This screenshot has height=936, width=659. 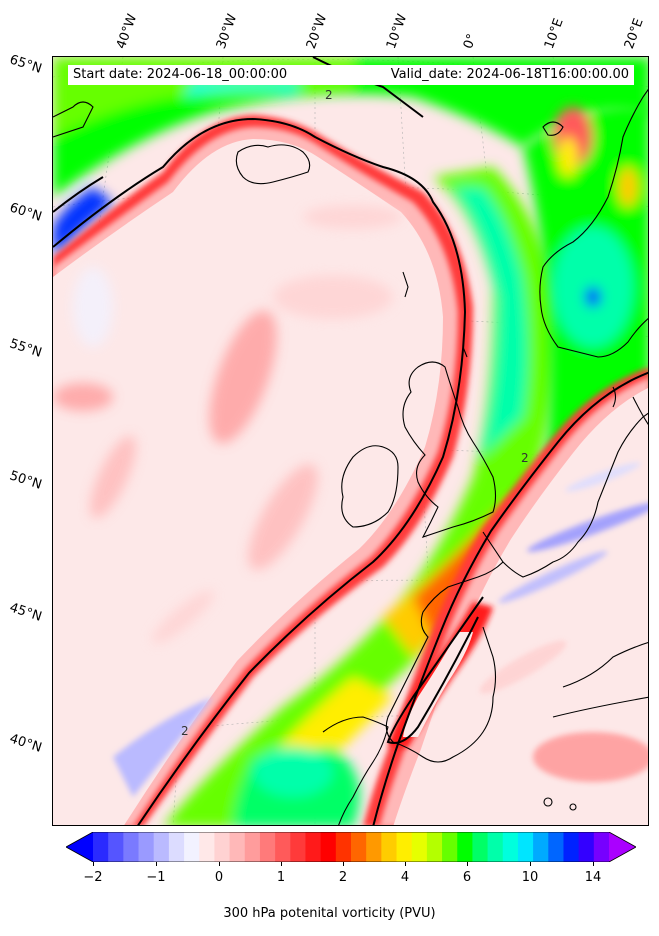 What do you see at coordinates (509, 74) in the screenshot?
I see `valid-date: Valid_date: 2024-06-18T16:00:00.00` at bounding box center [509, 74].